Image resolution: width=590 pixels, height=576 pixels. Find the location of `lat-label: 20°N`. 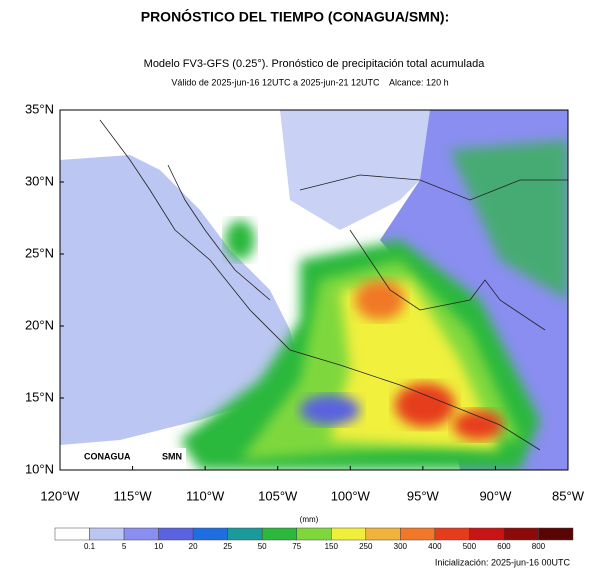

lat-label: 20°N is located at coordinates (39, 324).